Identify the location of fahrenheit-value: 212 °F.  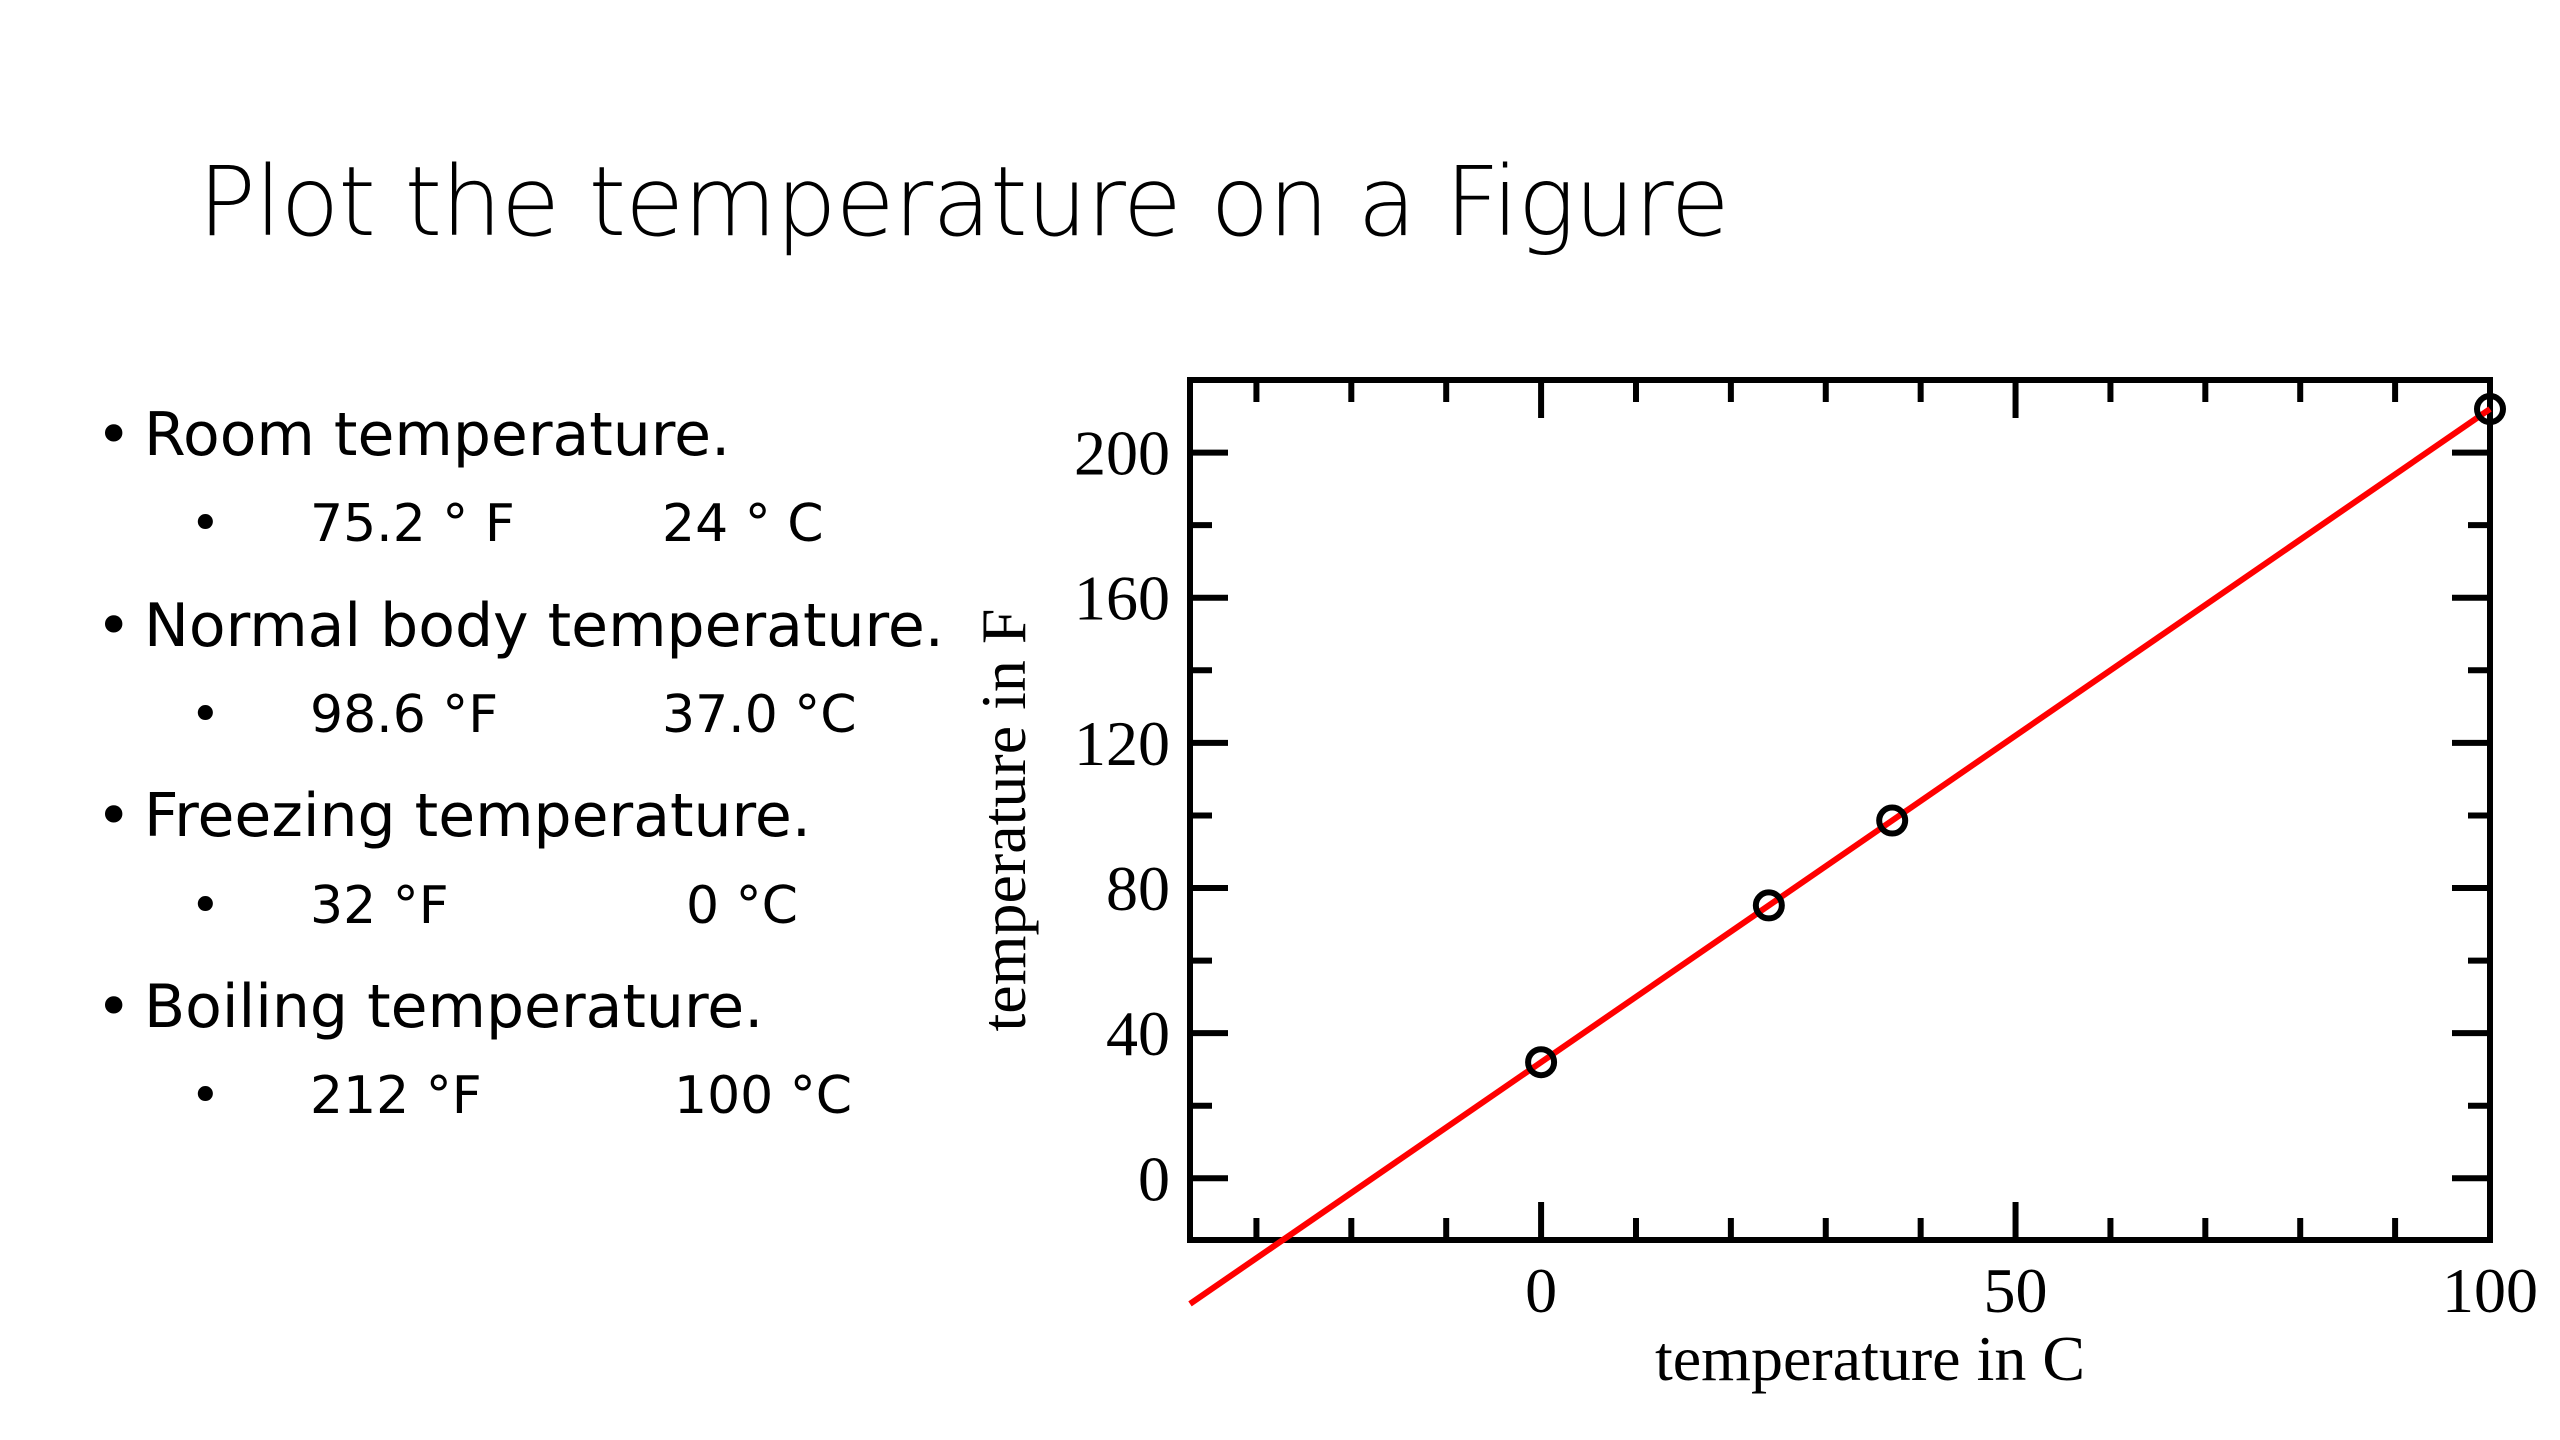
(396, 1096).